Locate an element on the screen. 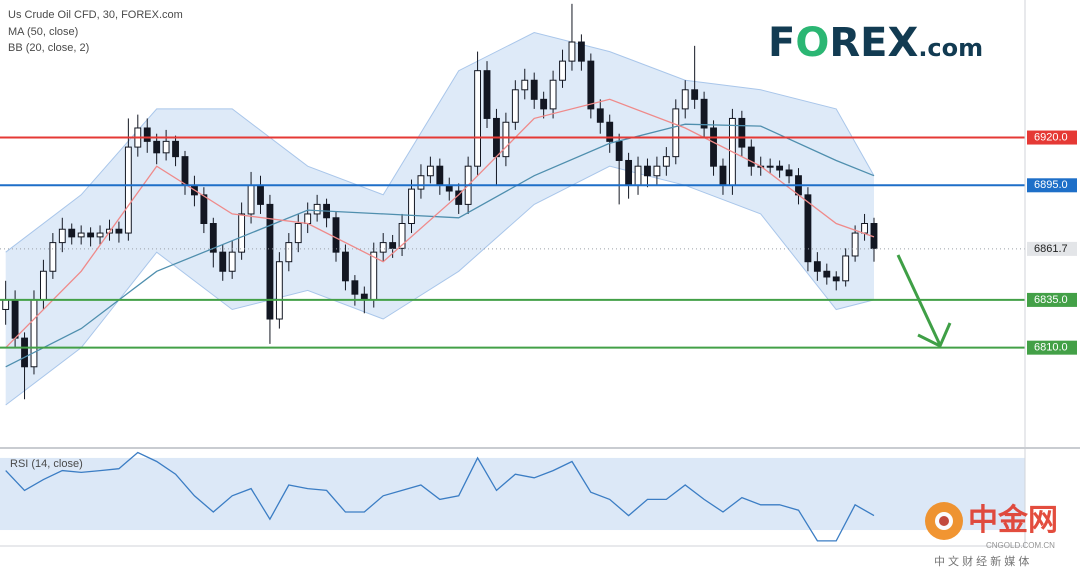  rsi-band is located at coordinates (512, 494).